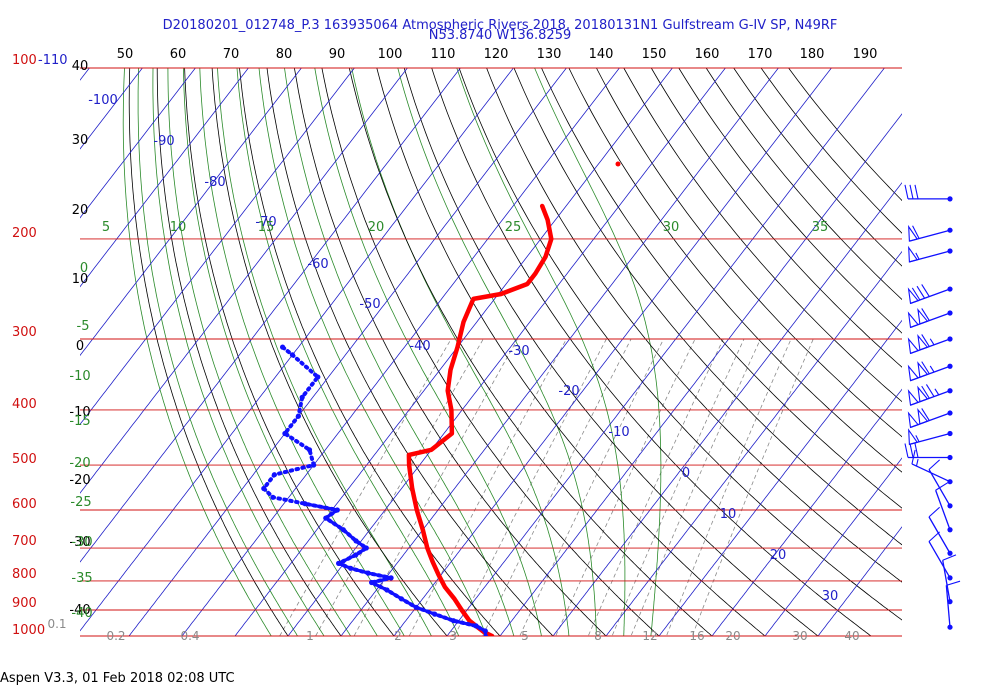 The image size is (1000, 700). I want to click on pressure-label: 500, so click(24, 459).